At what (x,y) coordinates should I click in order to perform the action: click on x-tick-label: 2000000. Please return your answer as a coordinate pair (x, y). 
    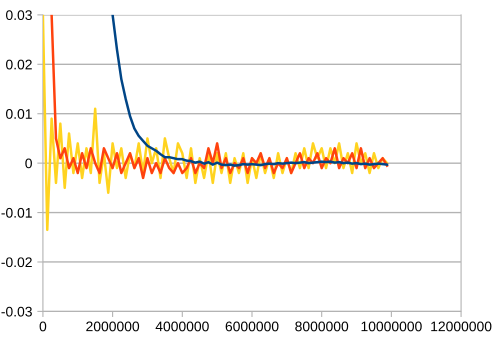
    Looking at the image, I should click on (113, 326).